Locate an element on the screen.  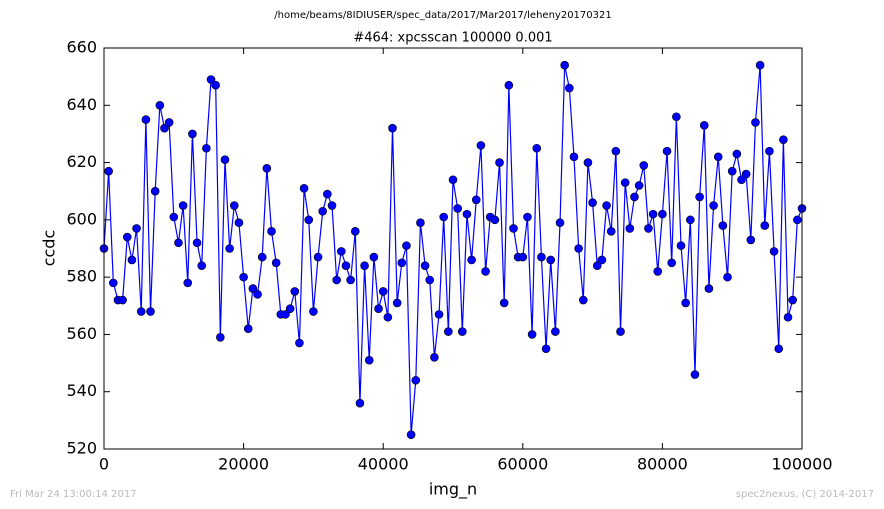
x-tick-label: 40000 is located at coordinates (383, 464).